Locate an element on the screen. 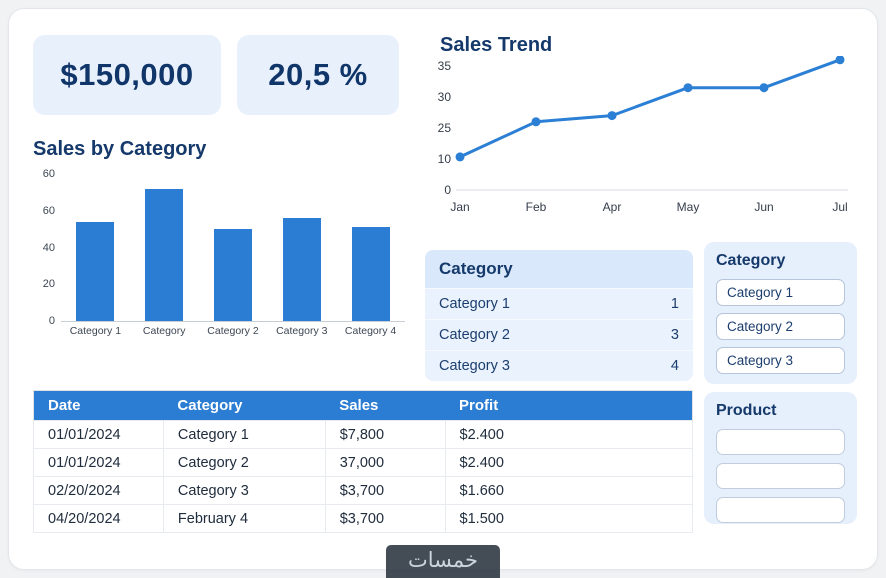 The height and width of the screenshot is (578, 886). table-row: 01/01/2024 Category 2 37,000 $2.400 is located at coordinates (363, 462).